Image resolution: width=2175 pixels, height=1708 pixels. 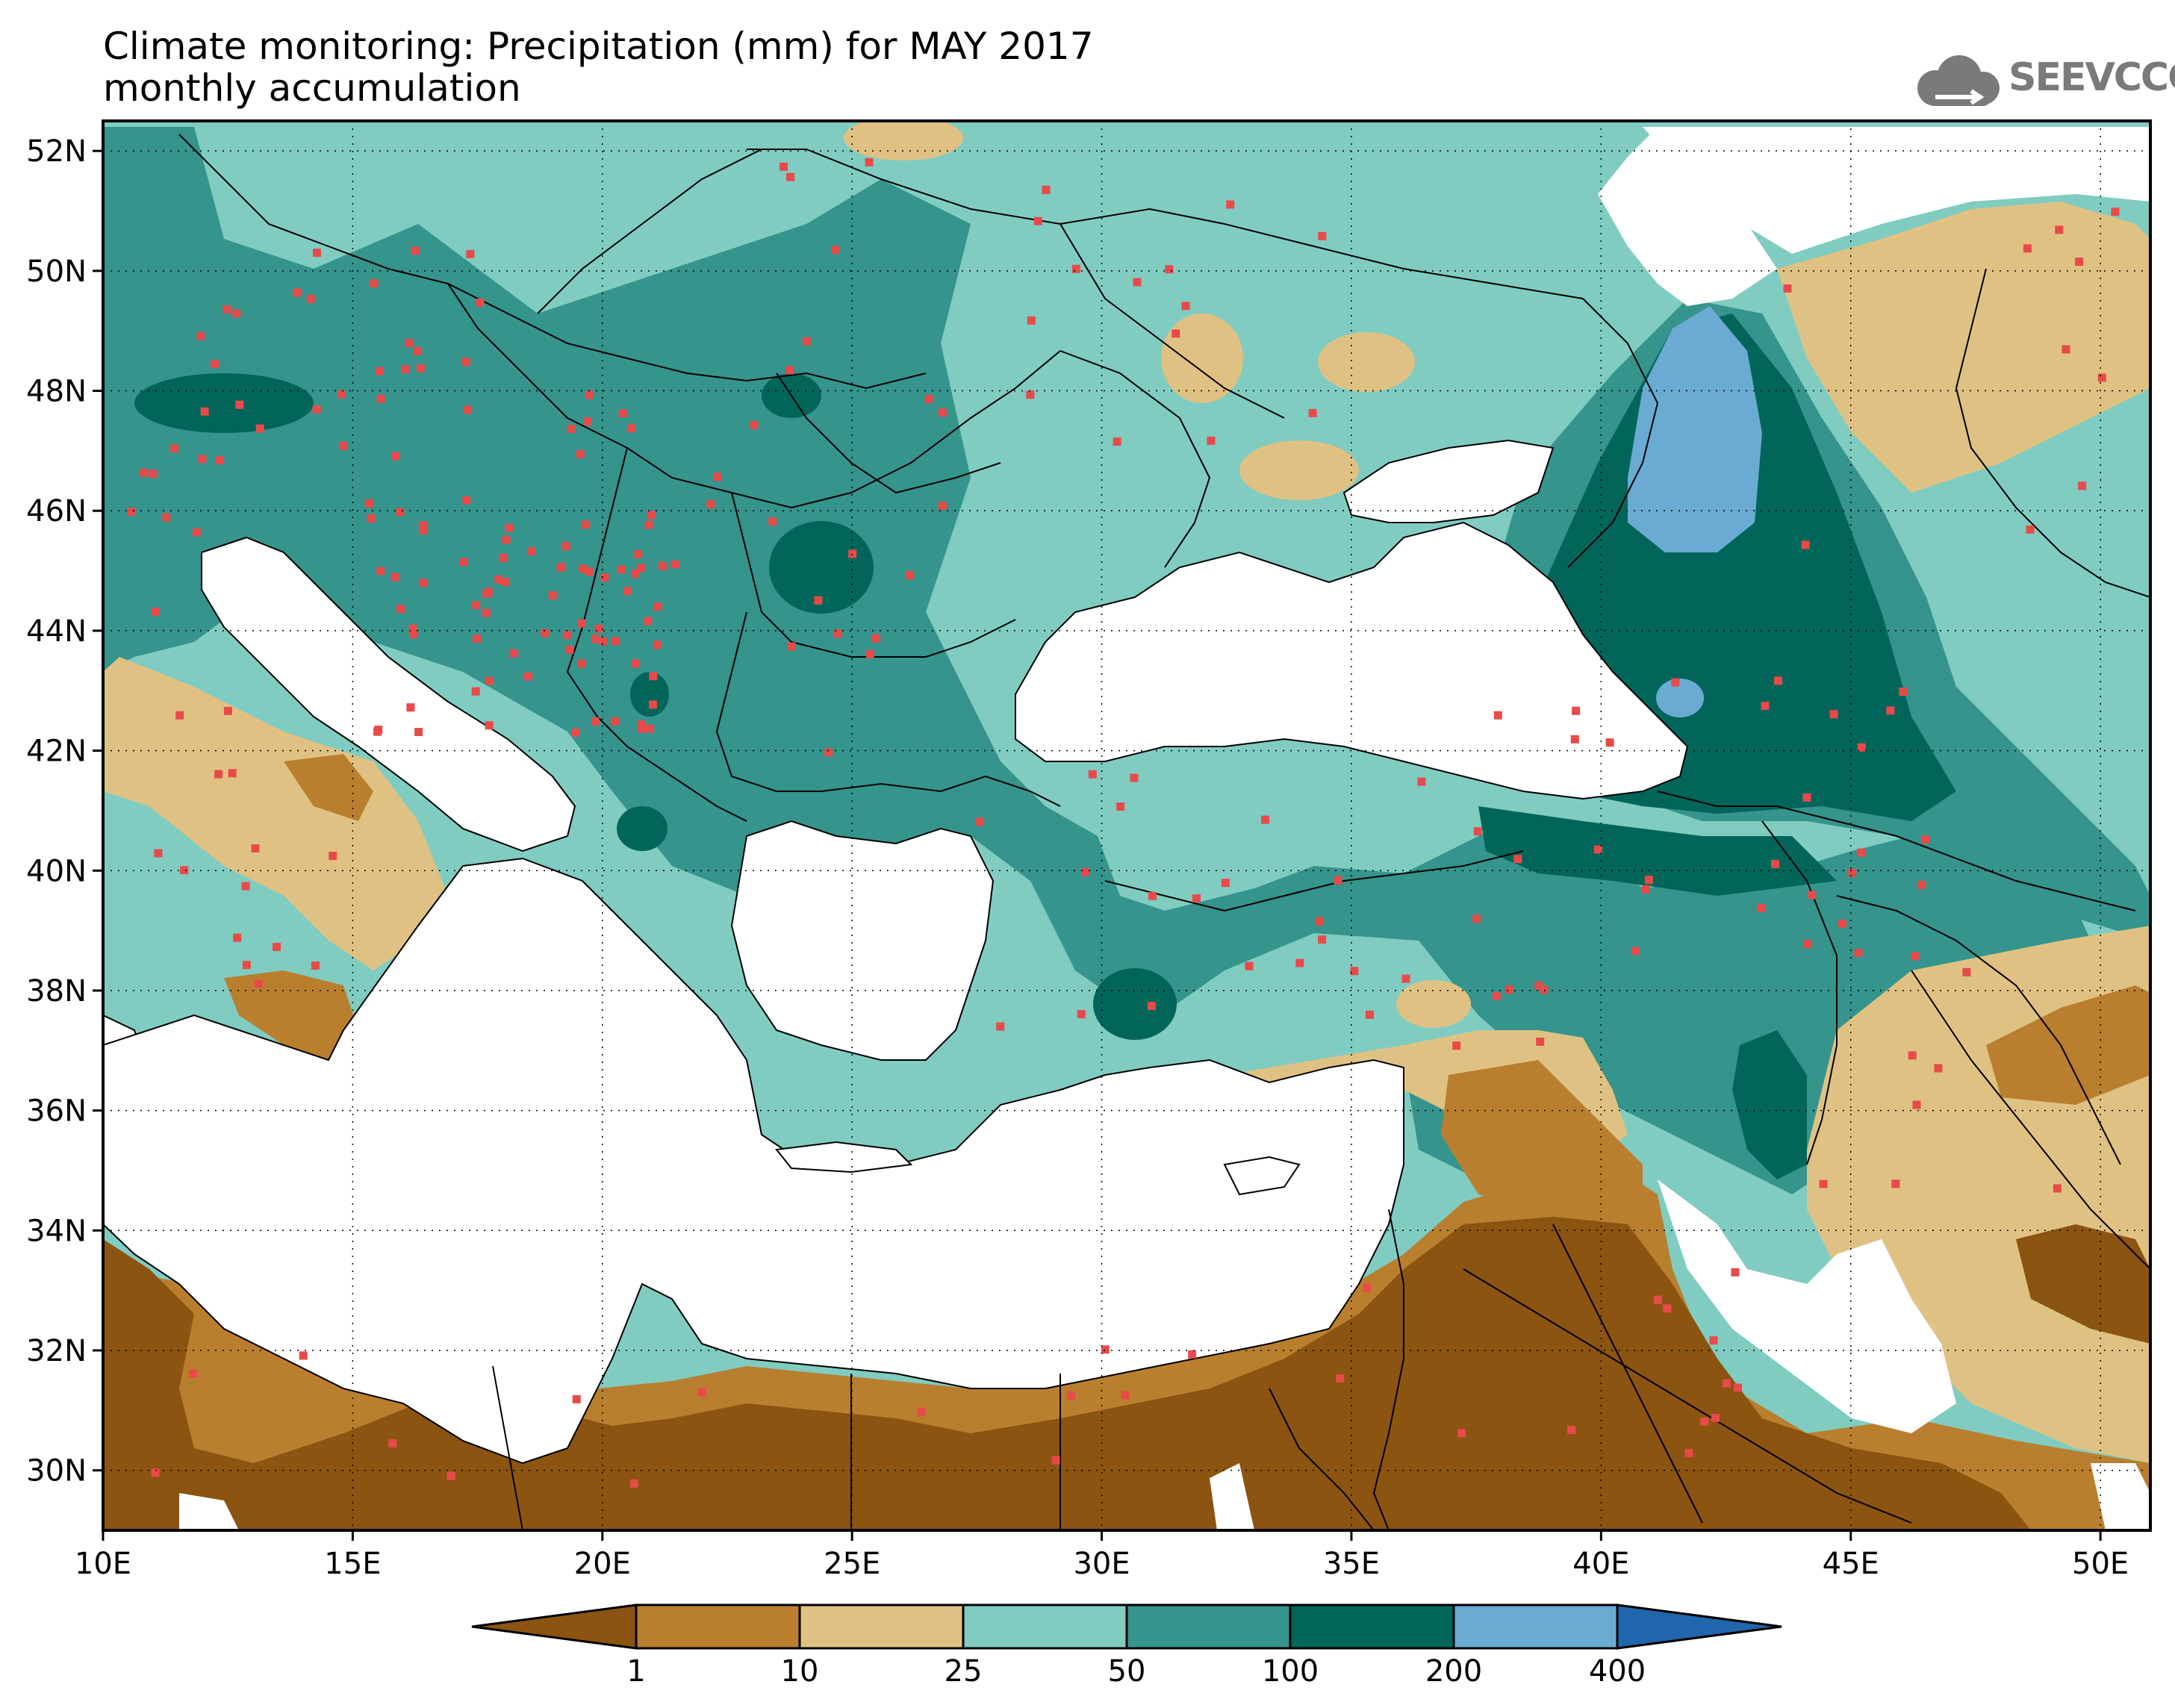 I want to click on lon-tick-label: 15E, so click(x=352, y=1564).